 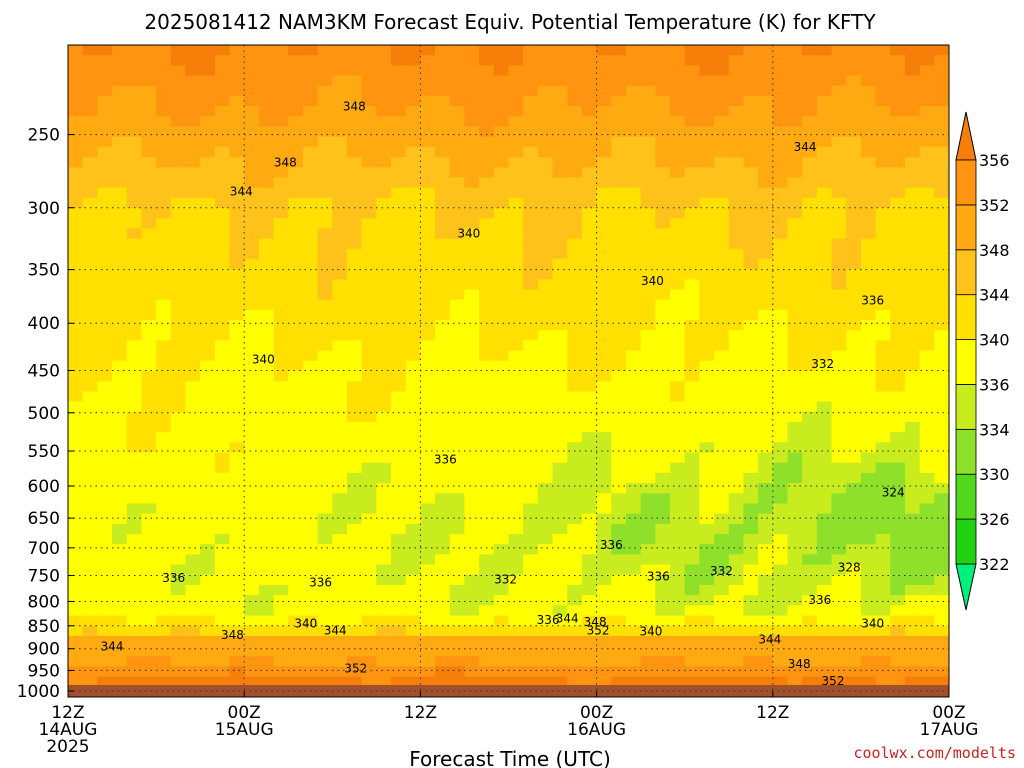 What do you see at coordinates (44, 671) in the screenshot?
I see `y-tick-label: 950` at bounding box center [44, 671].